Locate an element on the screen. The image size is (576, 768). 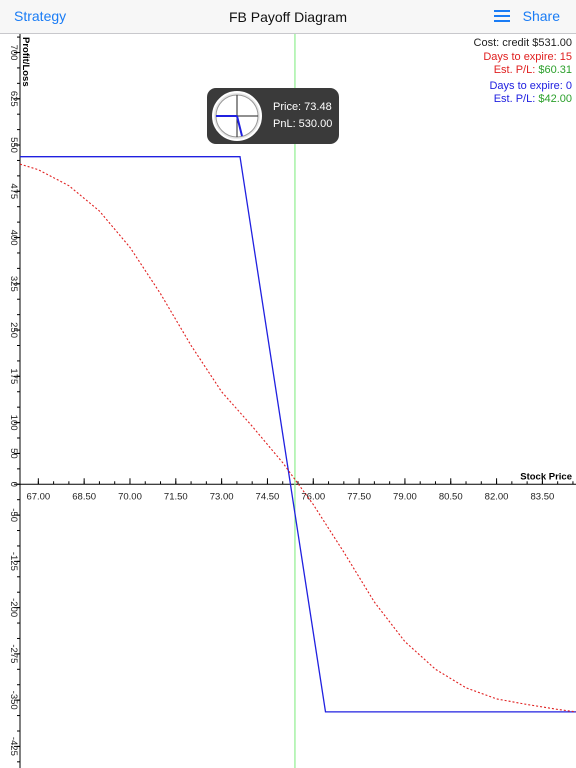
y-tick-label: -350 is located at coordinates (13, 700).